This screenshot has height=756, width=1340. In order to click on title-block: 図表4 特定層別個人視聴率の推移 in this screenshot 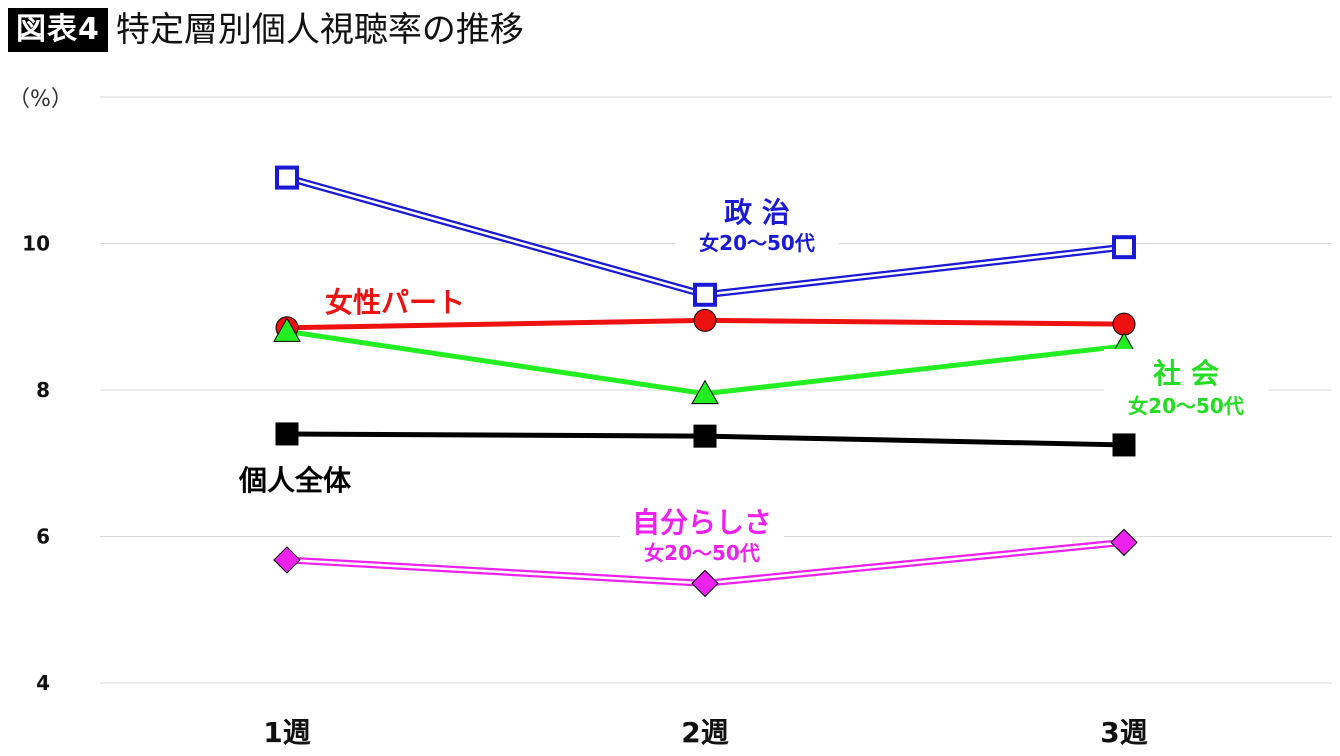, I will do `click(266, 30)`.